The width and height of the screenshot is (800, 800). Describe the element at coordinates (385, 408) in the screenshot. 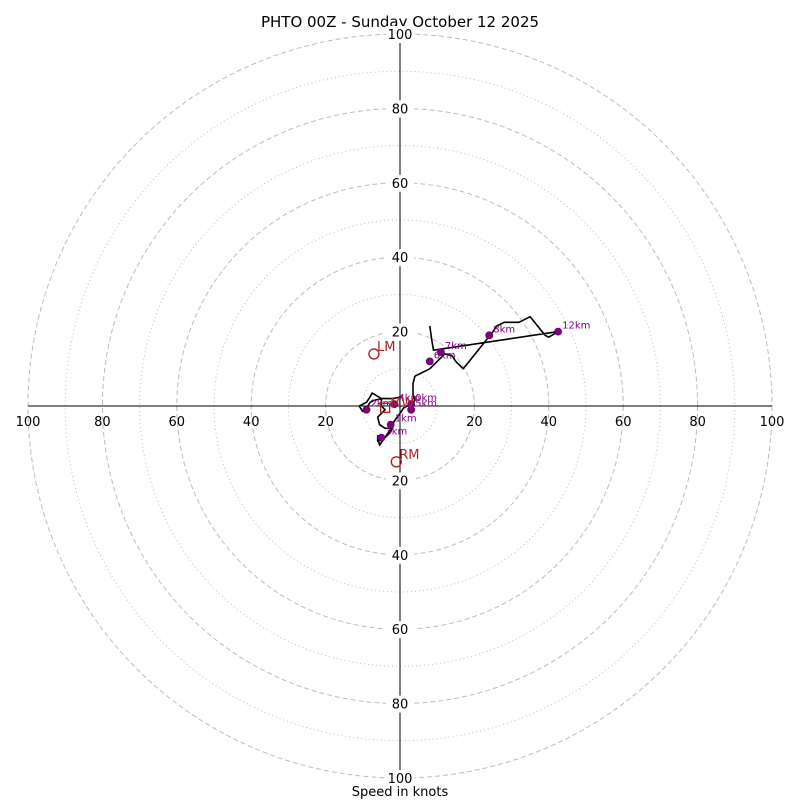

I see `mean-wind-marker` at that location.